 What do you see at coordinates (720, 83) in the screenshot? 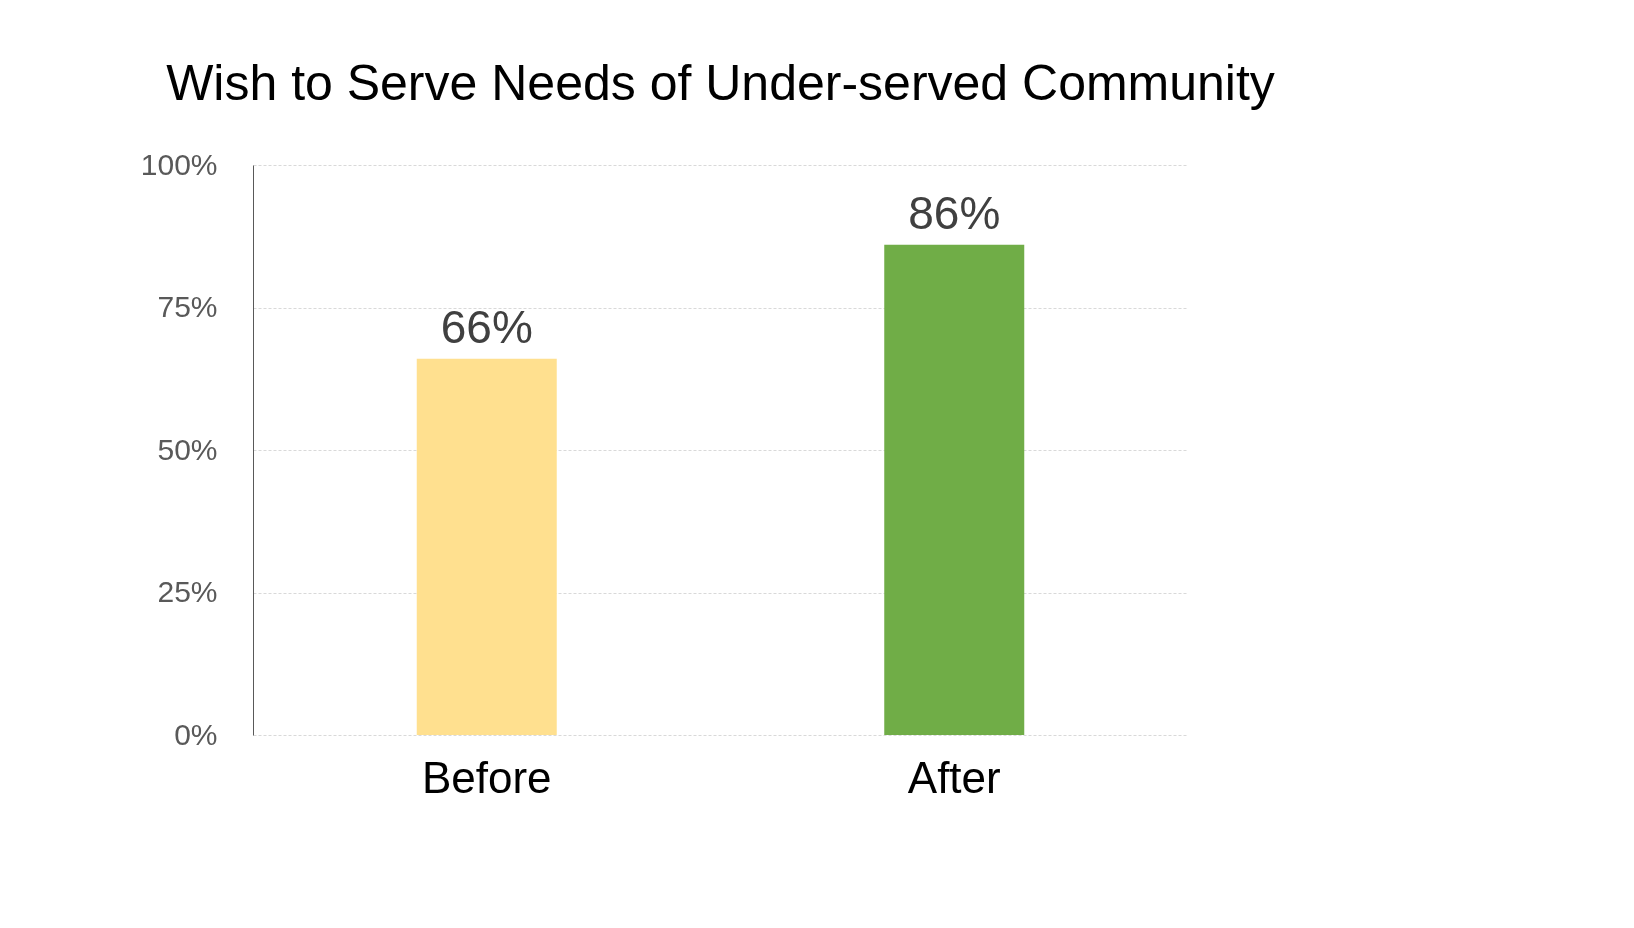
I see `chart-title: Wish to Serve Needs of Under-served Community` at bounding box center [720, 83].